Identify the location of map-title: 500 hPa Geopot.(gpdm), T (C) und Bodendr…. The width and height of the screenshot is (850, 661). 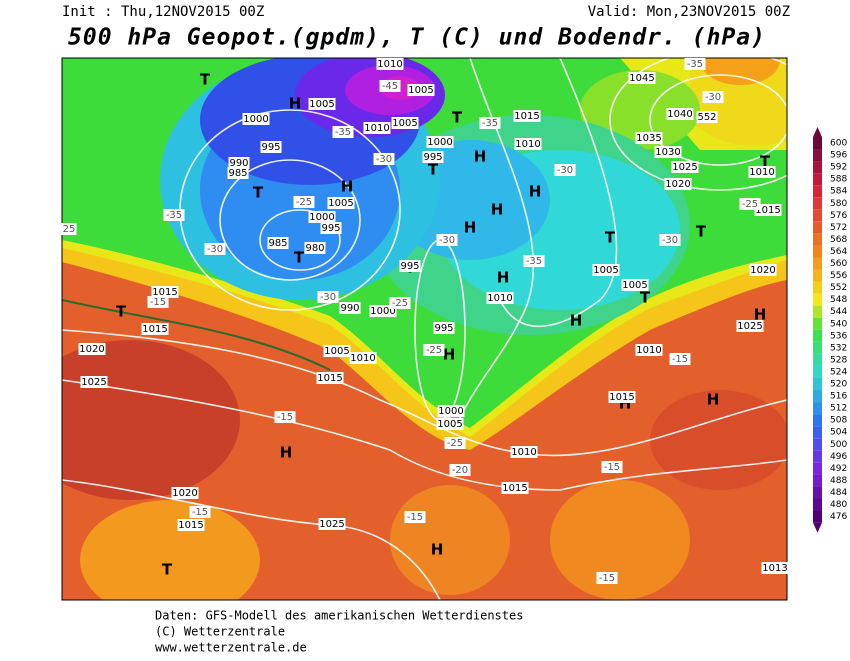
(416, 38).